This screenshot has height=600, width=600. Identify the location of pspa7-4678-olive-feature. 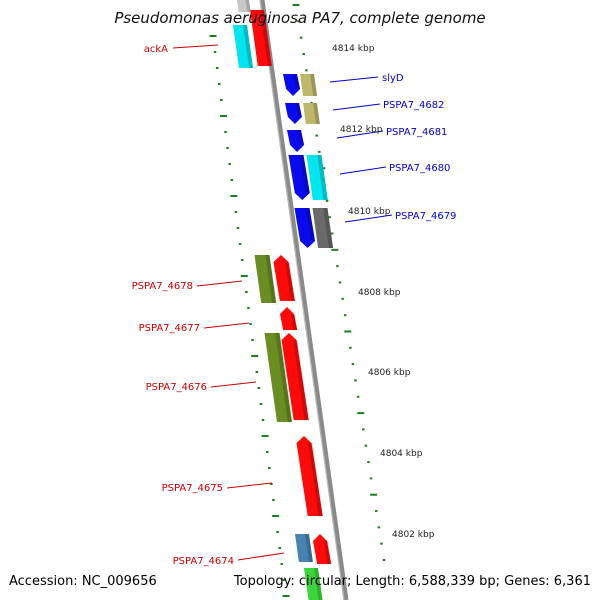
(265, 279).